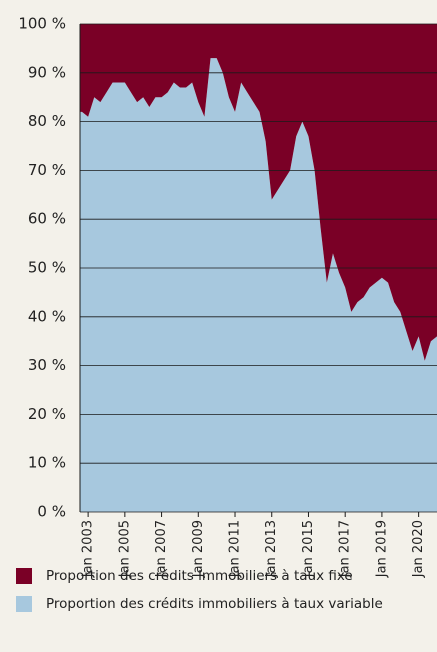  I want to click on x-tick-label: Jan 2013, so click(271, 549).